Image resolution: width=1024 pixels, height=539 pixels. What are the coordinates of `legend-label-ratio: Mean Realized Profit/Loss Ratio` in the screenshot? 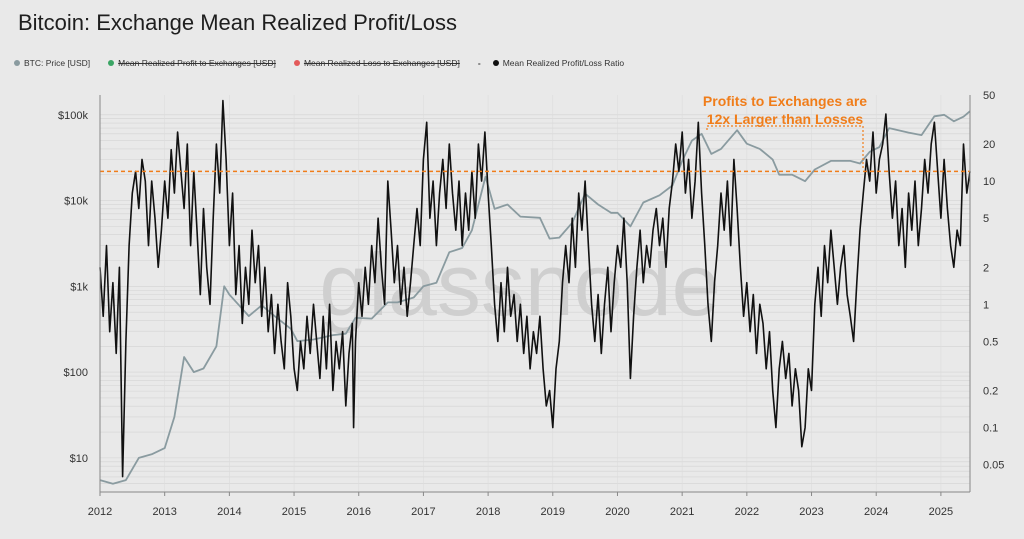 It's located at (563, 63).